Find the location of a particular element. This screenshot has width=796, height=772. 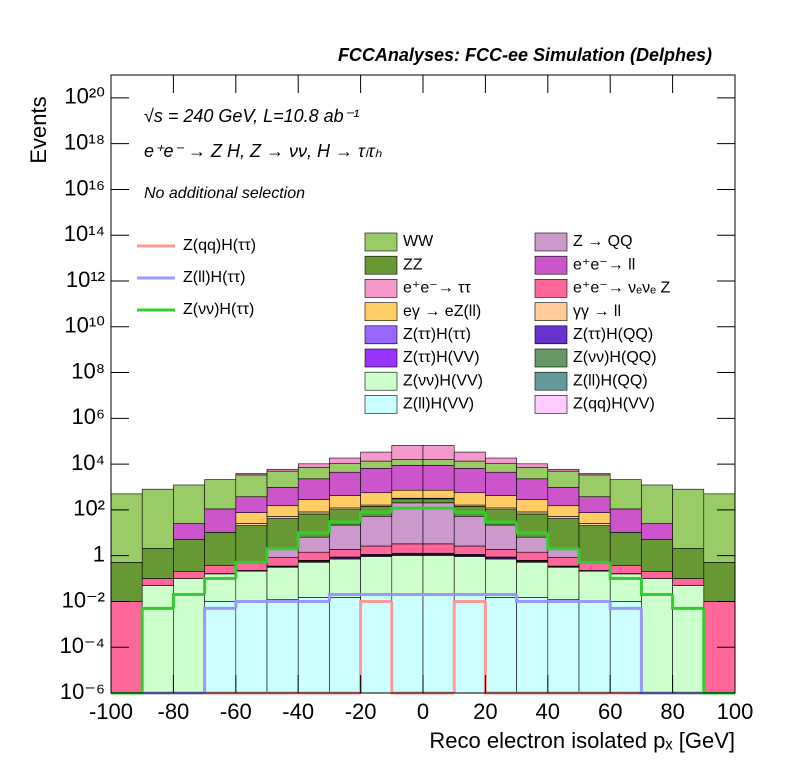

legend-label: Z(νν)H(ττ) is located at coordinates (218, 309).